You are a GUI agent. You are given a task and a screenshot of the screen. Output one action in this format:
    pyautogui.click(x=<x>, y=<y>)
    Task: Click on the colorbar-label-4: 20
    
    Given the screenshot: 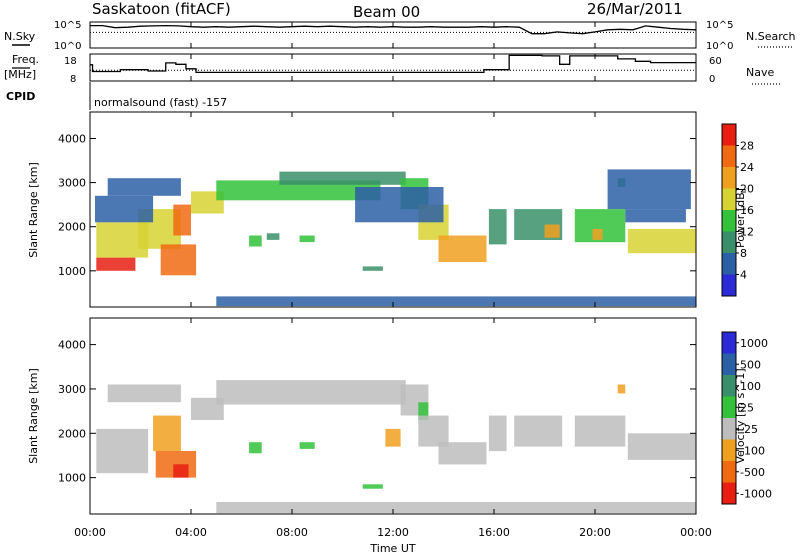 What is the action you would take?
    pyautogui.click(x=747, y=189)
    